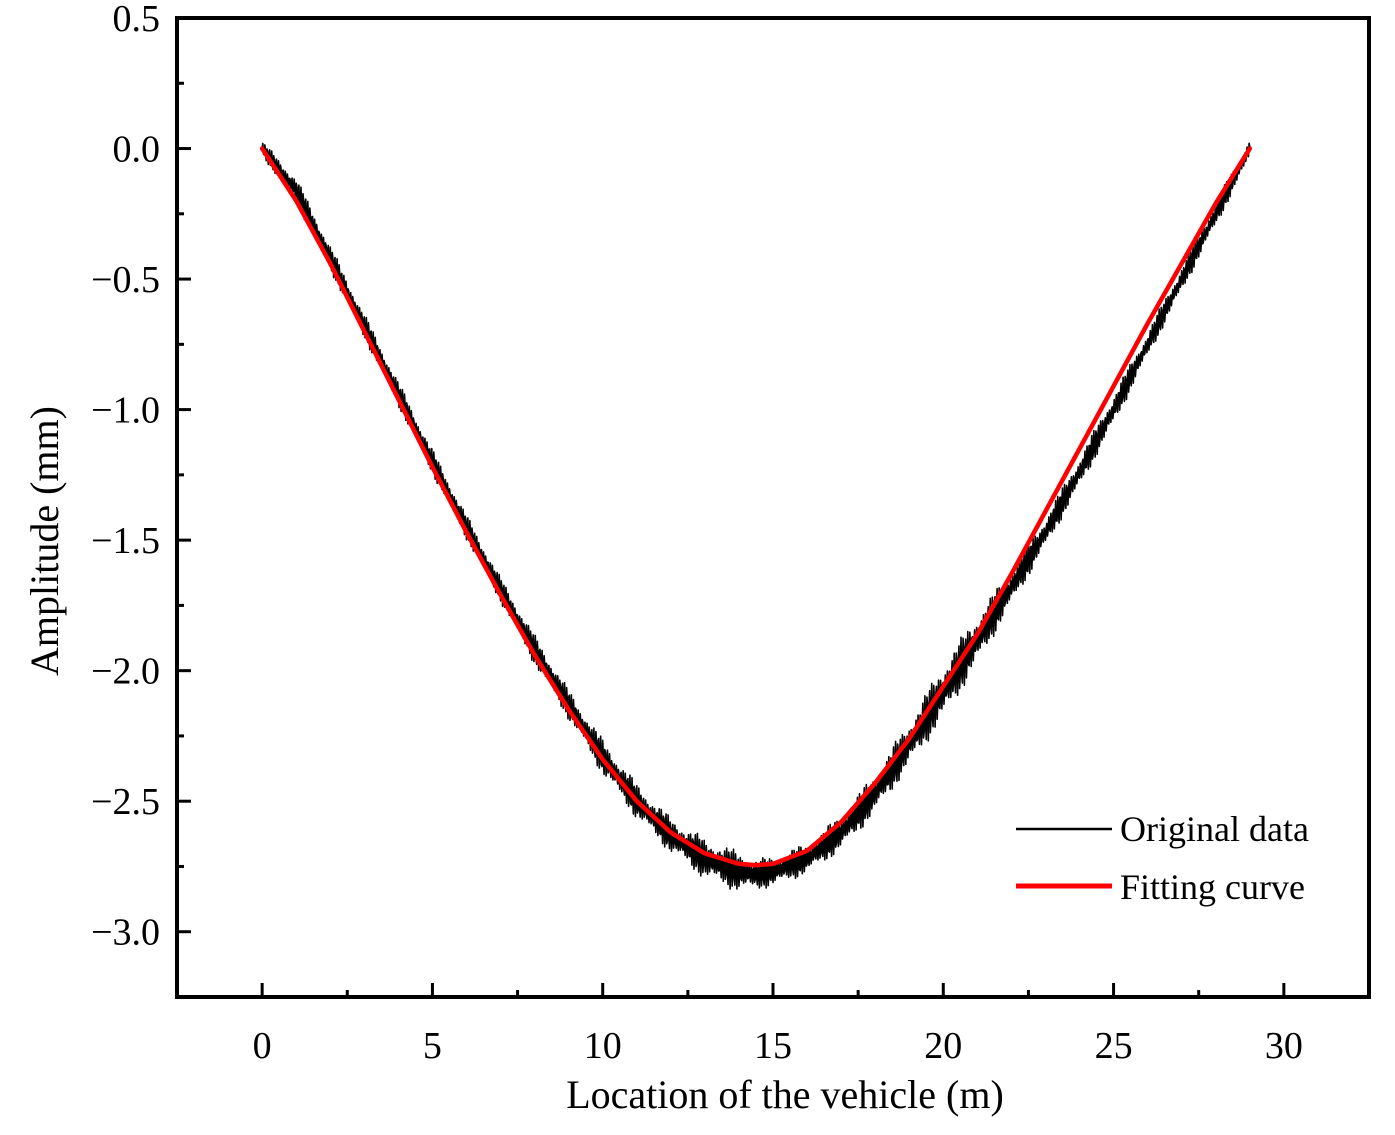  What do you see at coordinates (1284, 1046) in the screenshot?
I see `x-tick-label-6: 30` at bounding box center [1284, 1046].